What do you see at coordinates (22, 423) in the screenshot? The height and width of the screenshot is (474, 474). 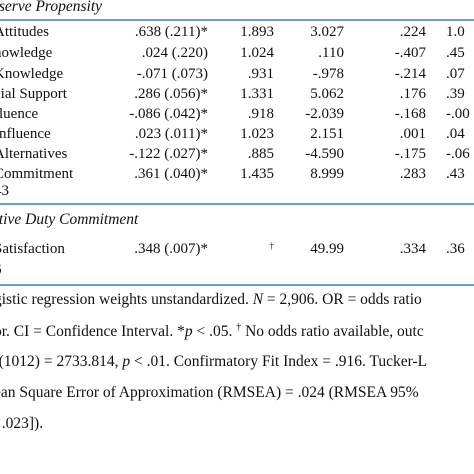 I see `table-note-line-5: , .023]).` at bounding box center [22, 423].